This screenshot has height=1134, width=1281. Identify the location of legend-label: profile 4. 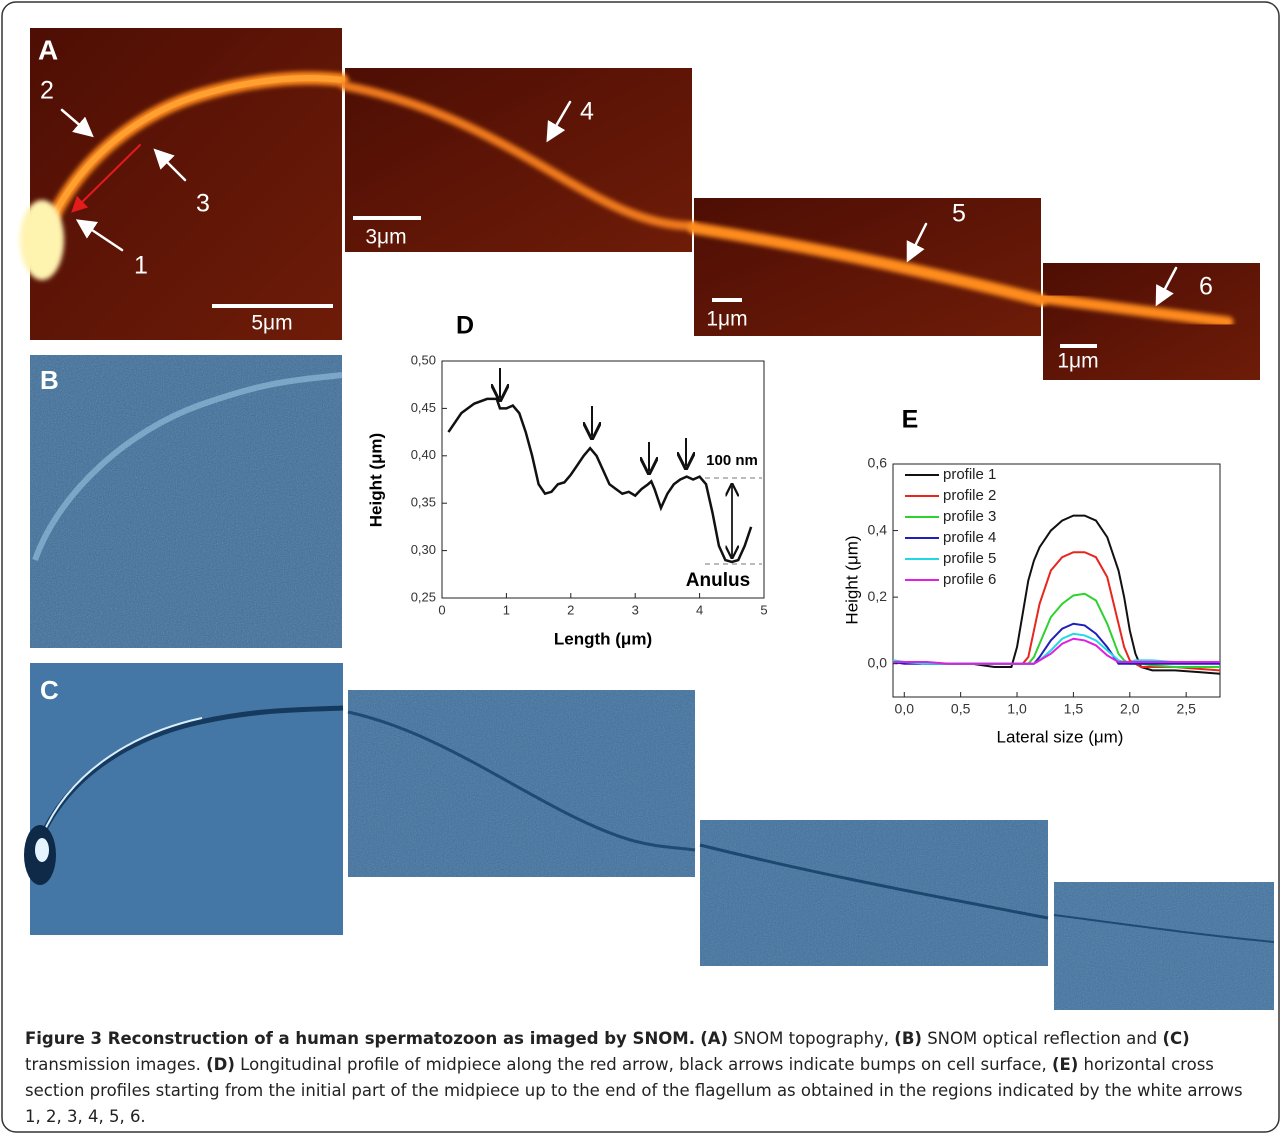
(969, 537).